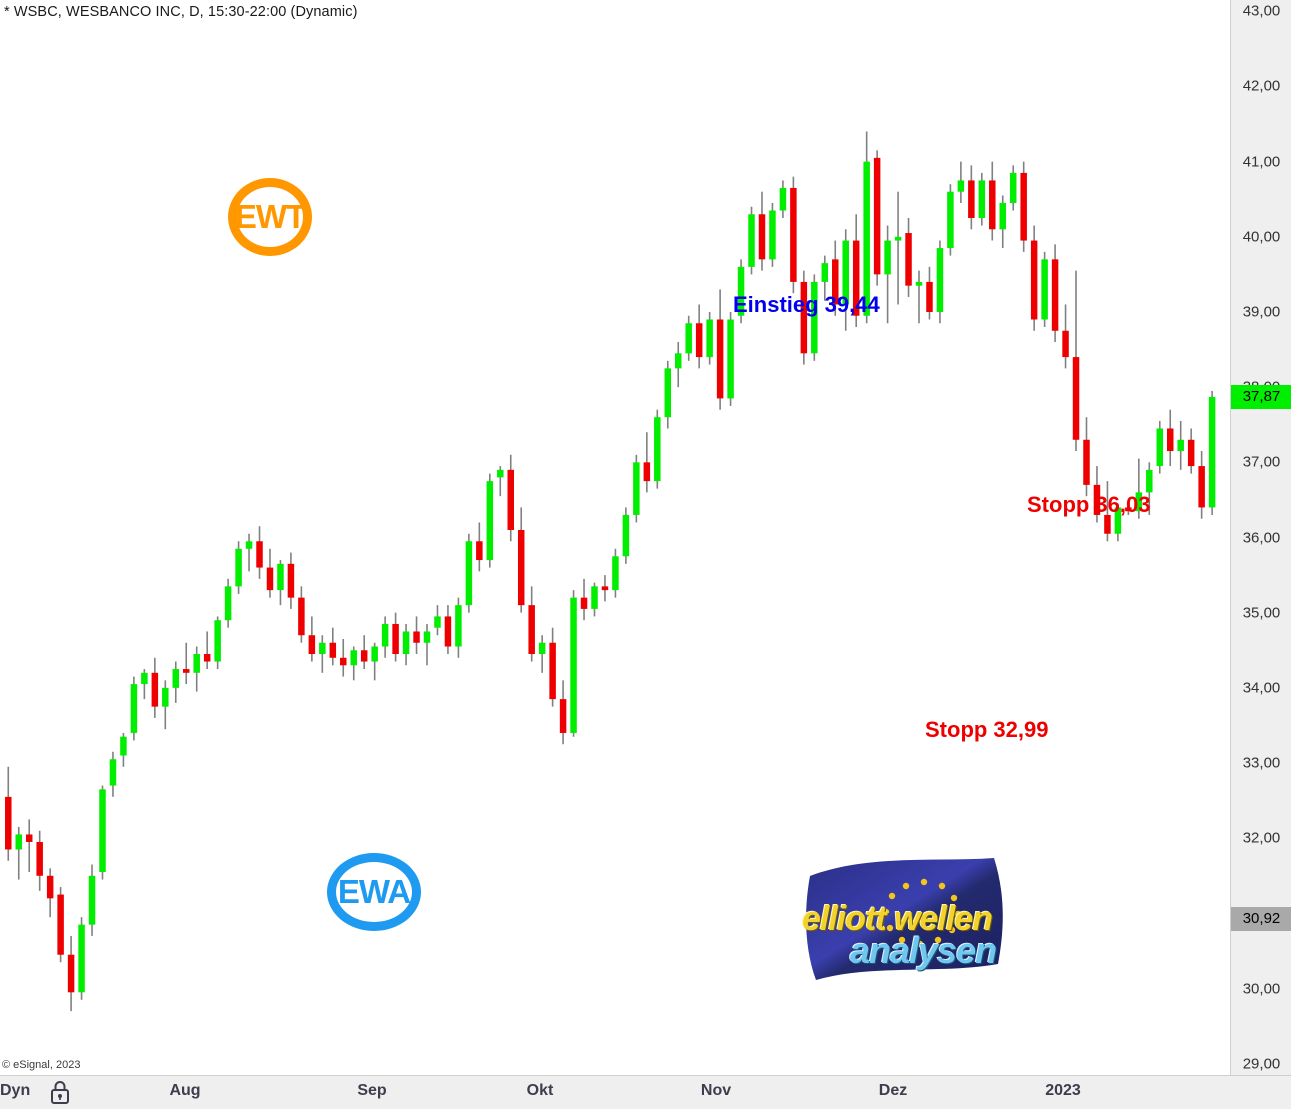 Image resolution: width=1291 pixels, height=1109 pixels. I want to click on watermark-line-2: analysen, so click(923, 950).